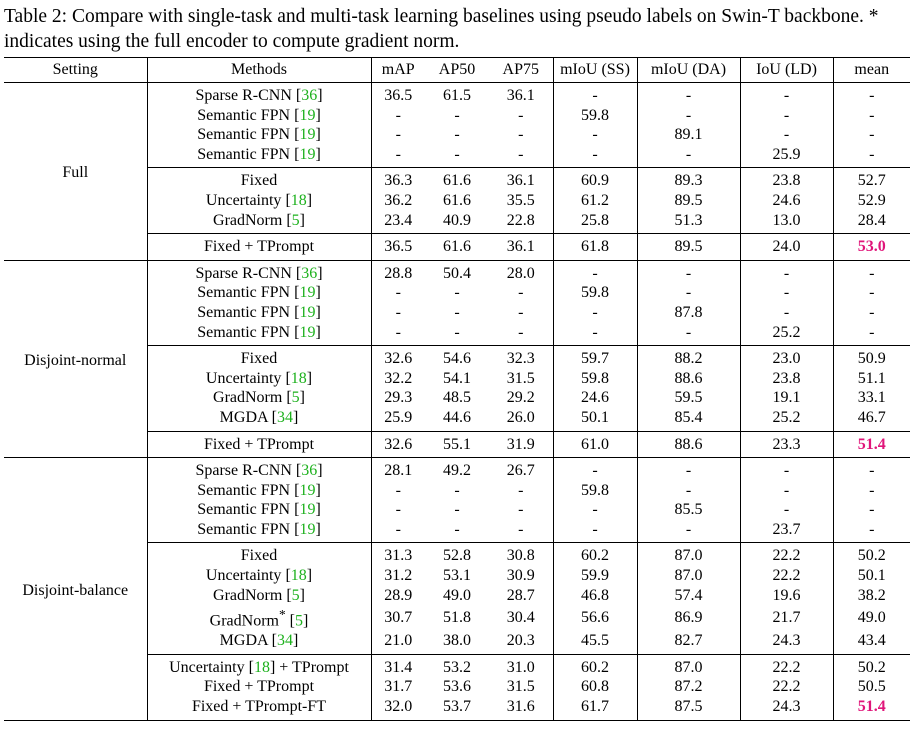  I want to click on cell-iou-ld: 24.3, so click(786, 708).